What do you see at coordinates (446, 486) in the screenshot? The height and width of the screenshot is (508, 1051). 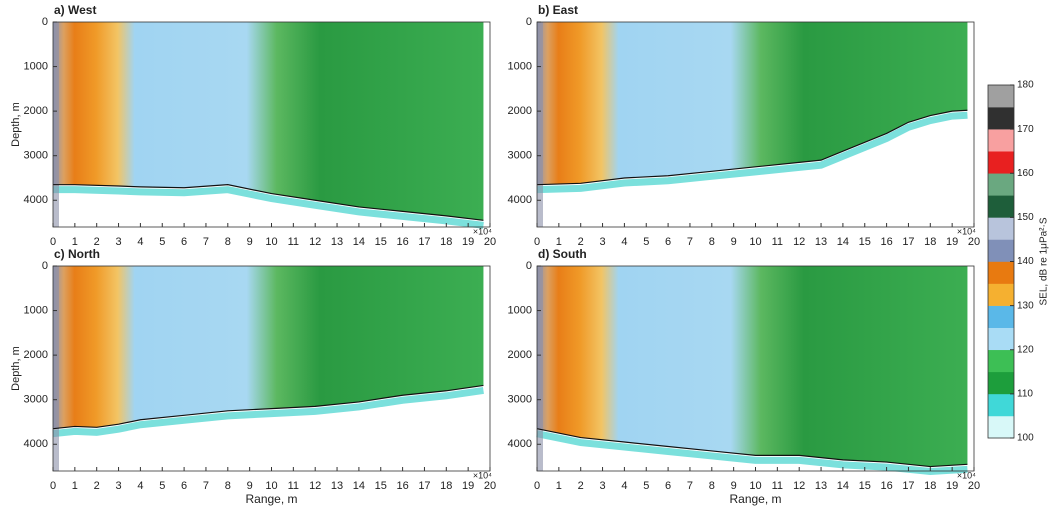 I see `x-tick-label: 18` at bounding box center [446, 486].